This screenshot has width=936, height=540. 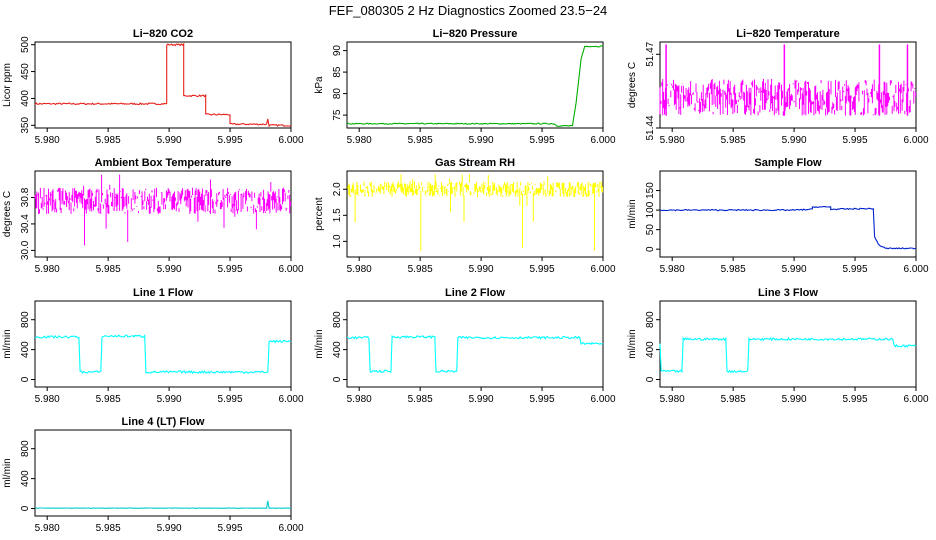 What do you see at coordinates (25, 197) in the screenshot?
I see `y-tick-label: 30.8` at bounding box center [25, 197].